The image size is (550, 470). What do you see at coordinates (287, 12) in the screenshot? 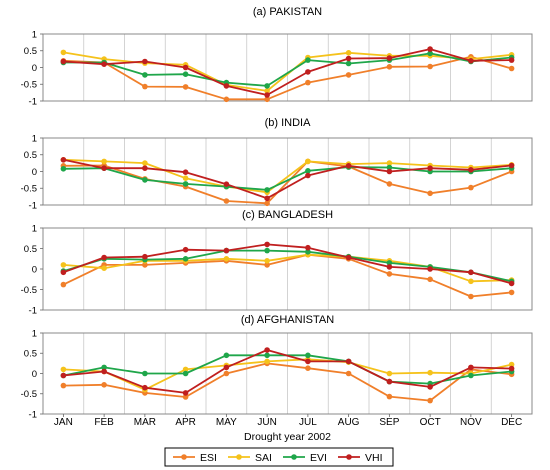
I see `panel-title: (a) PAKISTAN` at bounding box center [287, 12].